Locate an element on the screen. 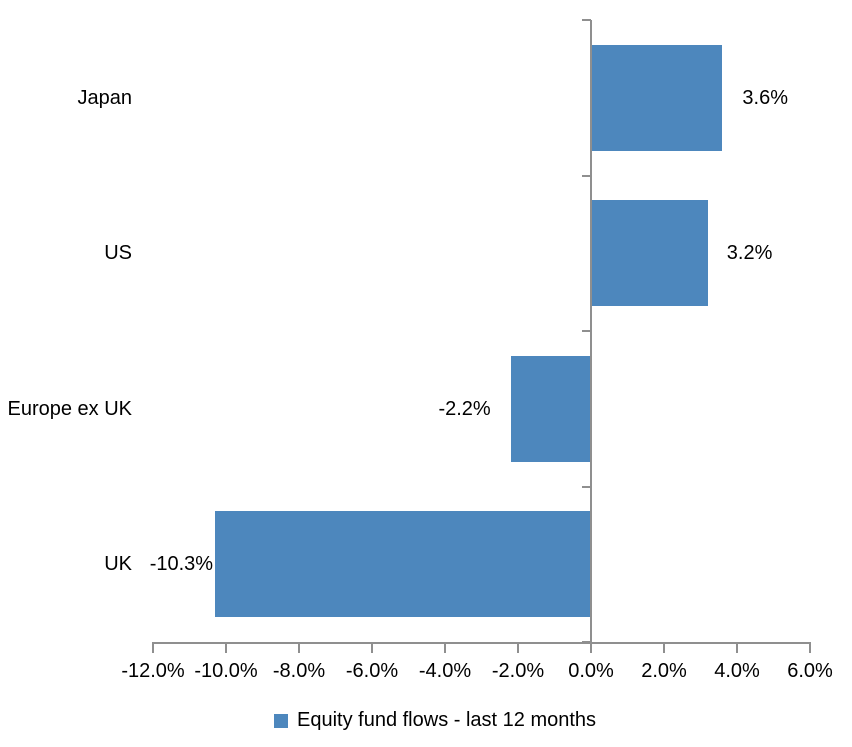  x-axis-tick-label: 6.0% is located at coordinates (810, 671).